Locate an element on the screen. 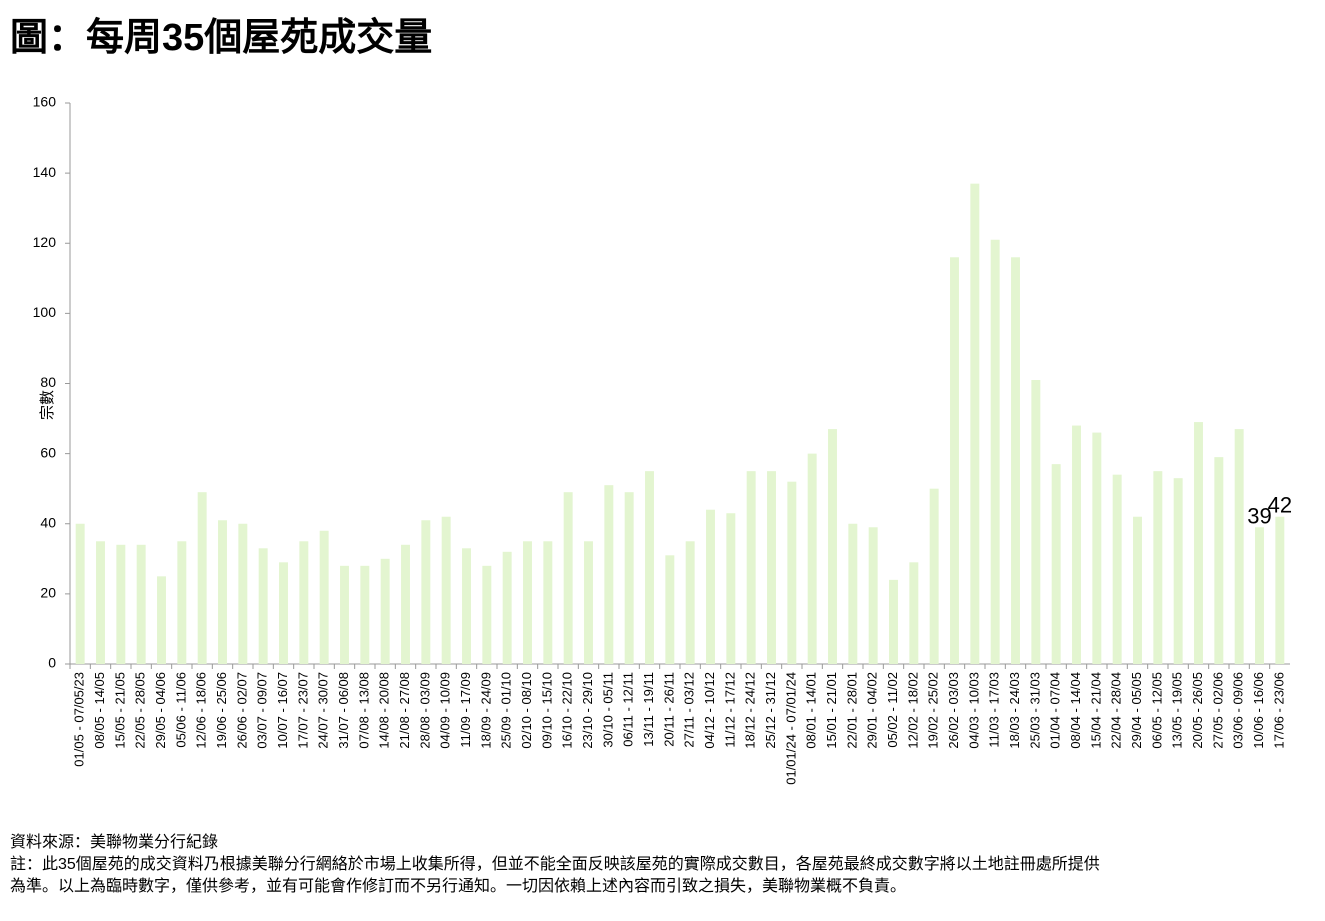 This screenshot has width=1325, height=921. x-tick-label: 29/05 - 04/06 is located at coordinates (160, 710).